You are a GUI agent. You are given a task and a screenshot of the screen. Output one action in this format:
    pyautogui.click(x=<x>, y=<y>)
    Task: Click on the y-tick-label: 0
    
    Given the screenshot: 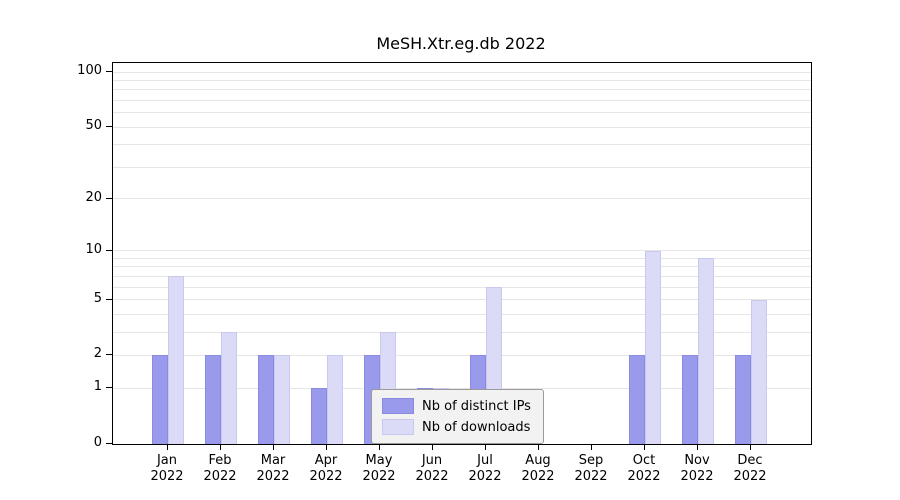 What is the action you would take?
    pyautogui.click(x=97, y=442)
    